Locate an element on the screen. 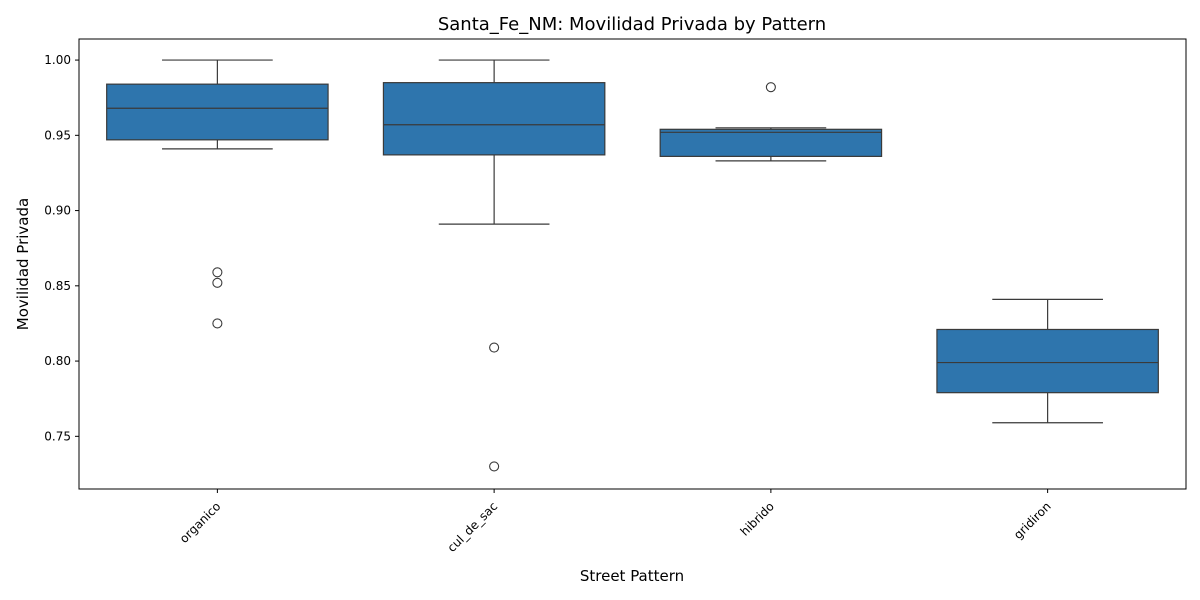 This screenshot has width=1200, height=600. box-group-cul_de_sac is located at coordinates (494, 265).